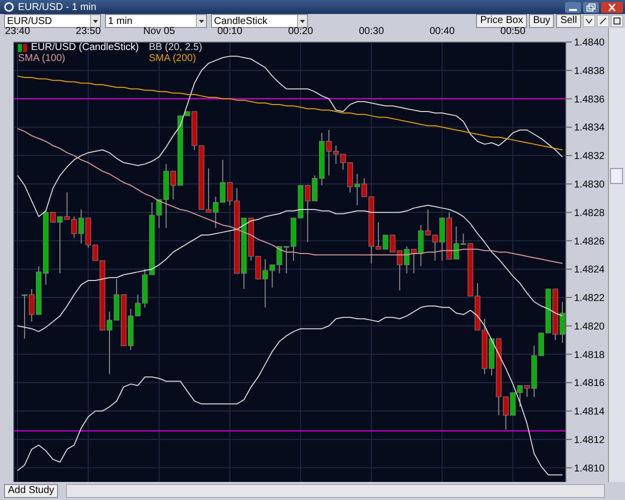 The width and height of the screenshot is (625, 500). I want to click on text: SMA (100), so click(42, 58).